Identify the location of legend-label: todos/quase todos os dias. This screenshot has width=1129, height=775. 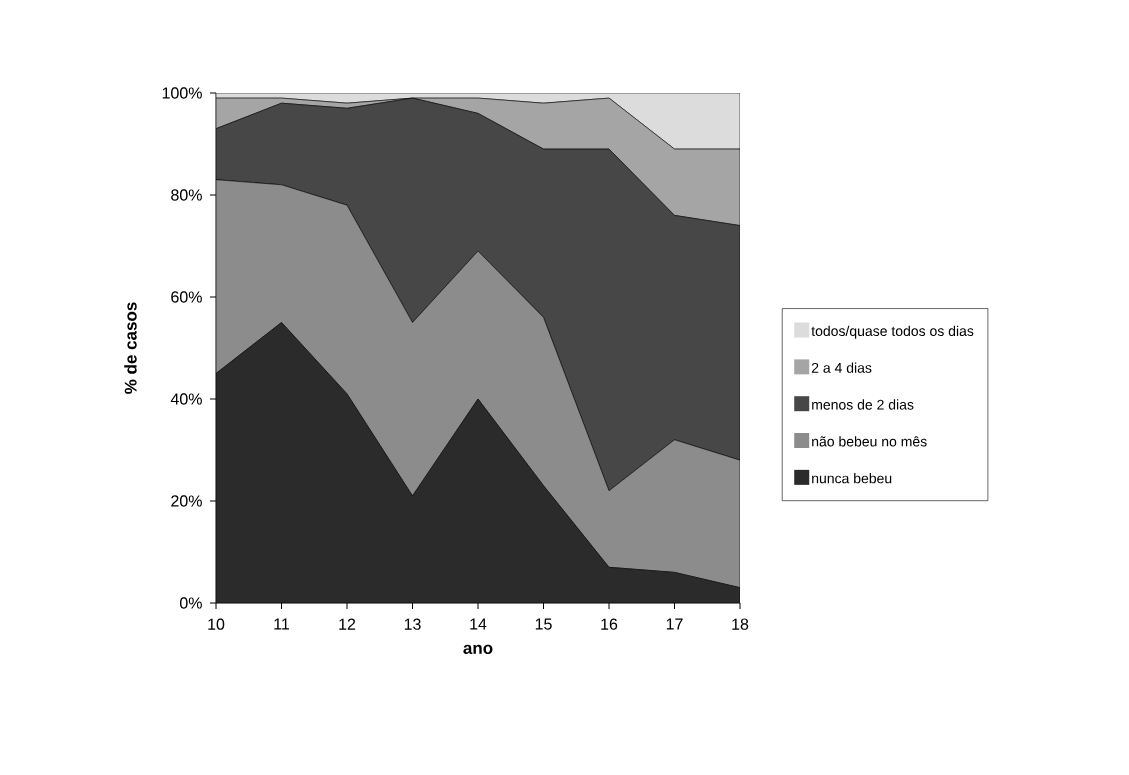
(892, 332).